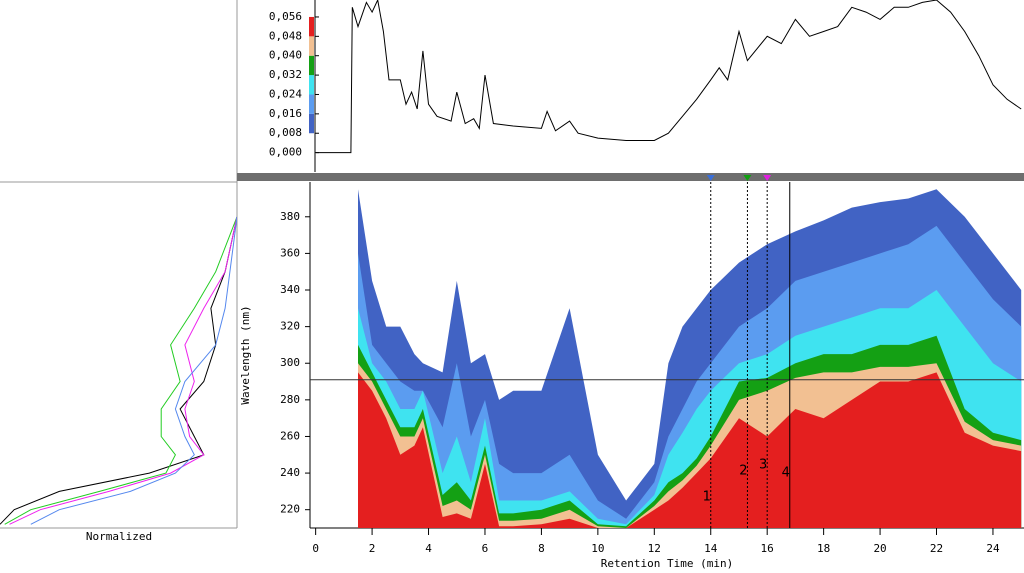 This screenshot has width=1024, height=573. I want to click on x-tick-label: 16, so click(767, 548).